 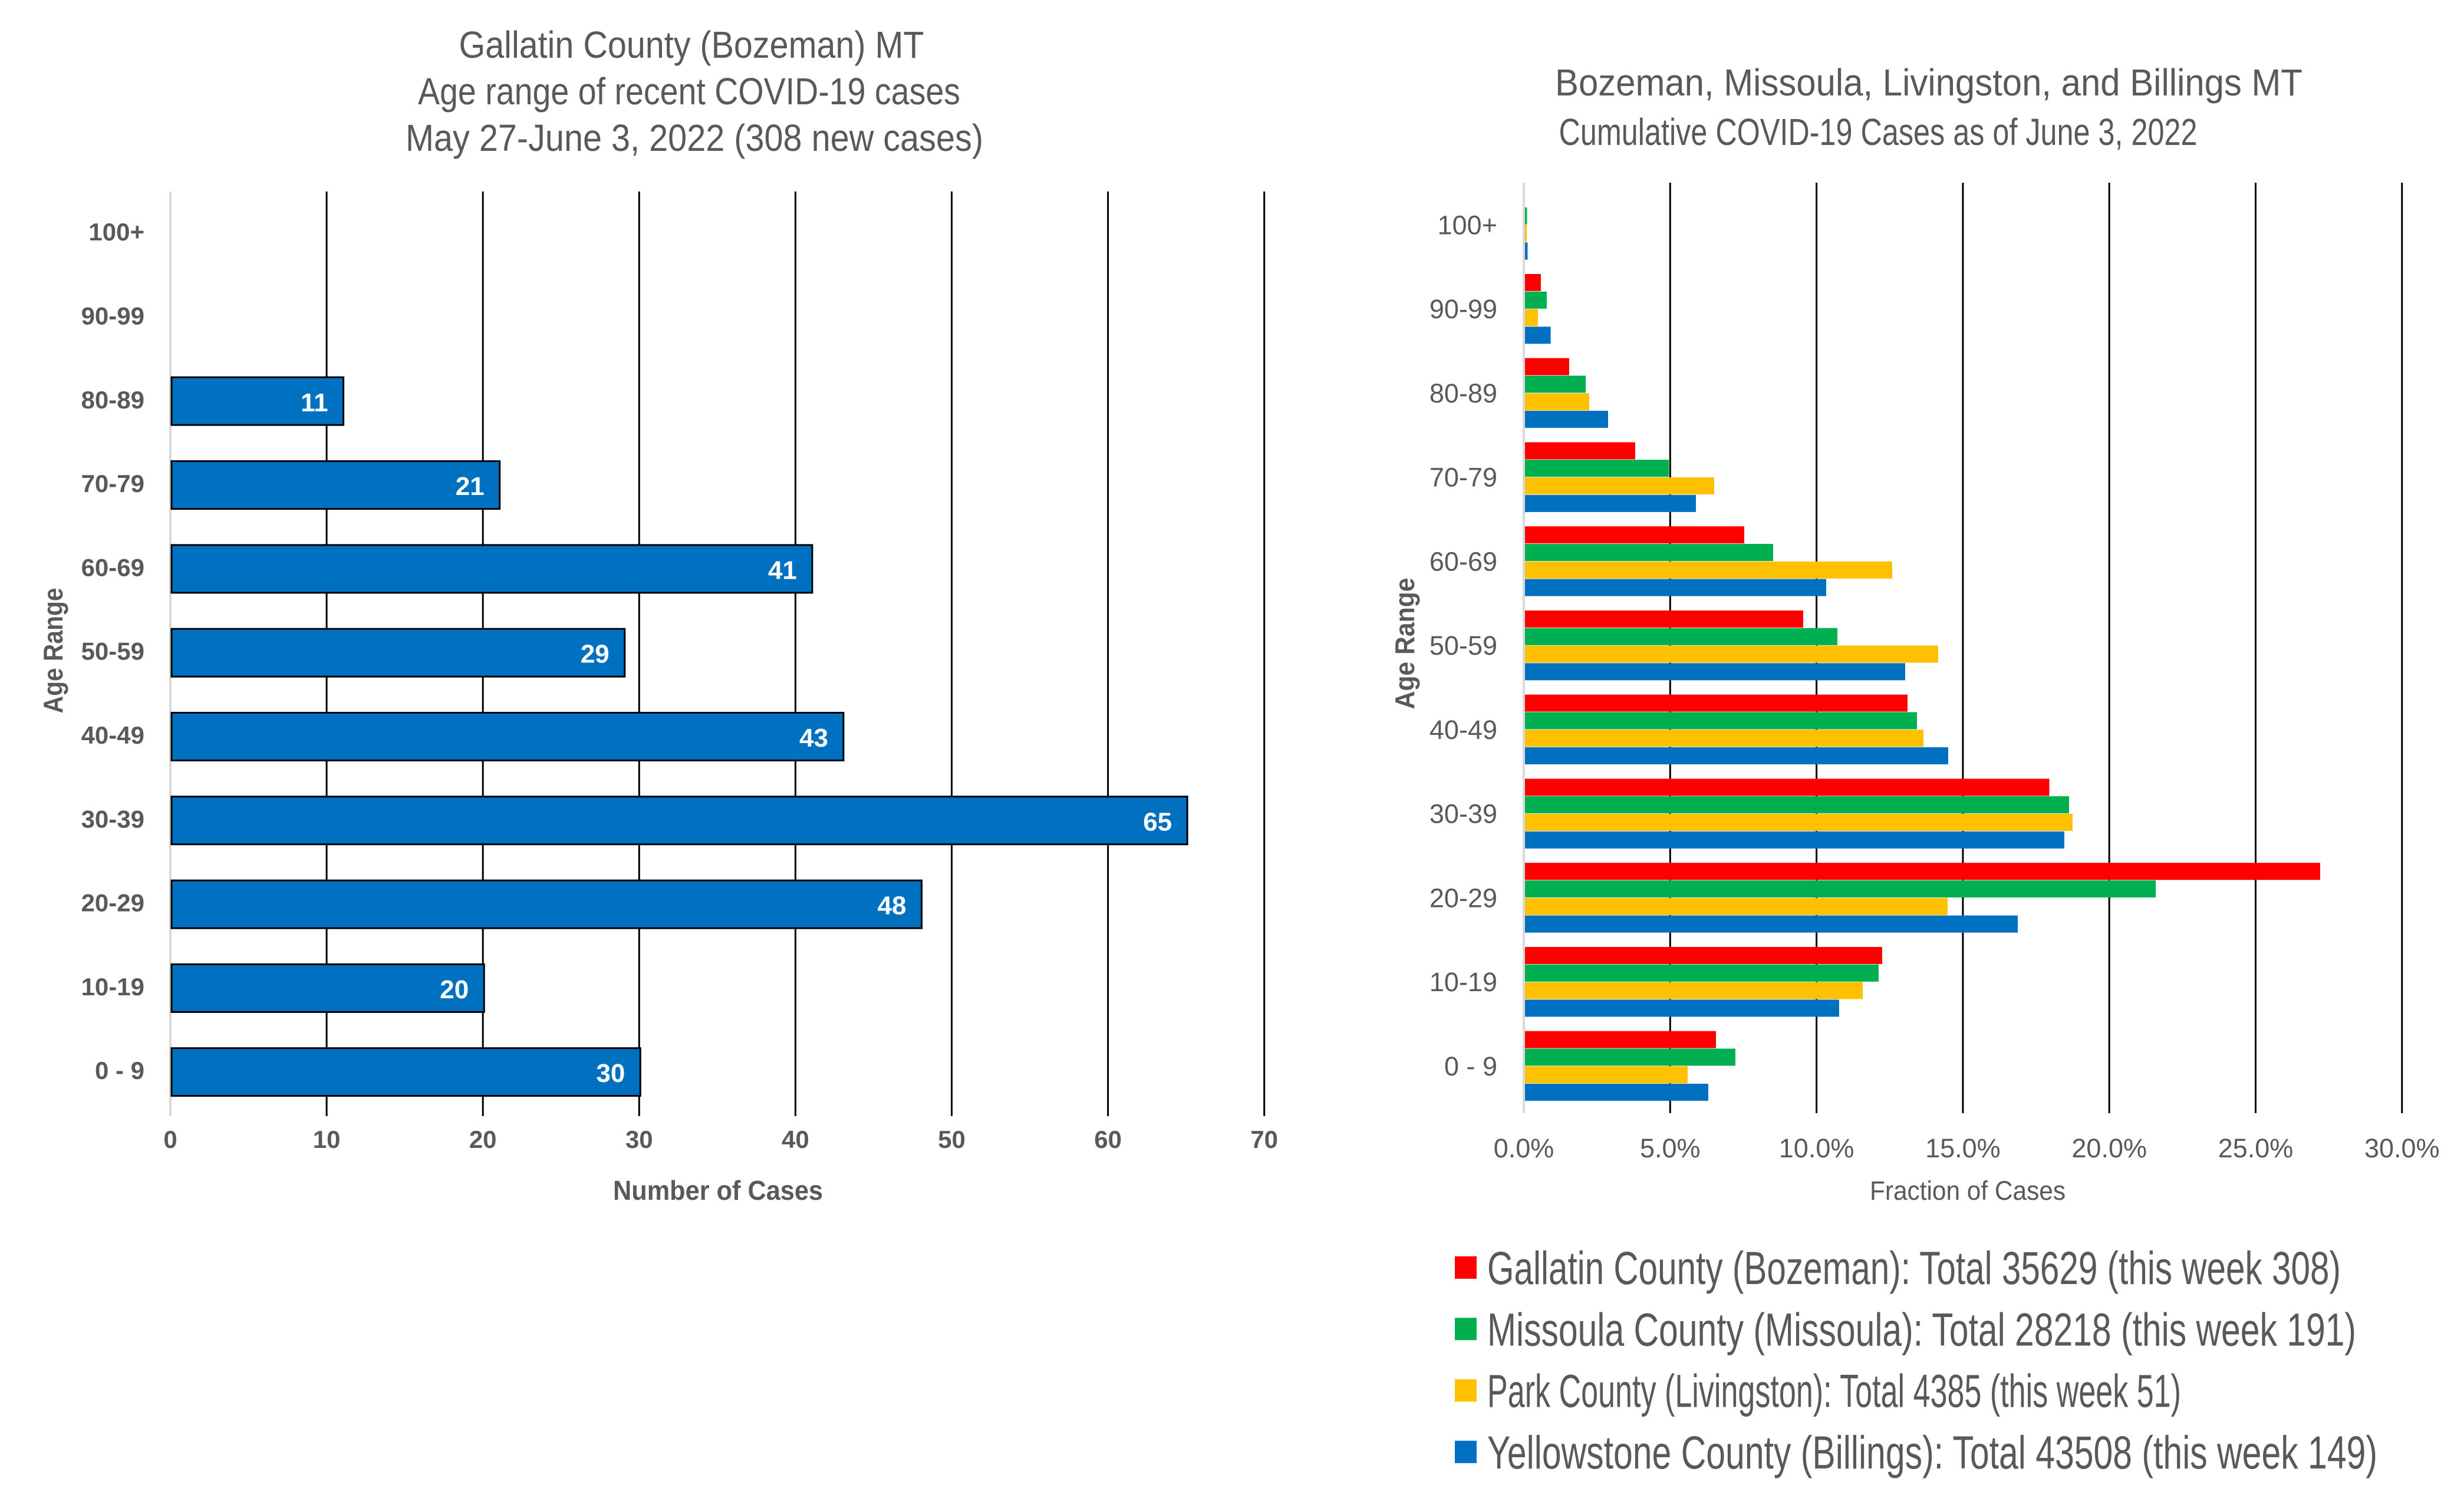 What do you see at coordinates (1670, 1148) in the screenshot?
I see `svg-text: 5.0%` at bounding box center [1670, 1148].